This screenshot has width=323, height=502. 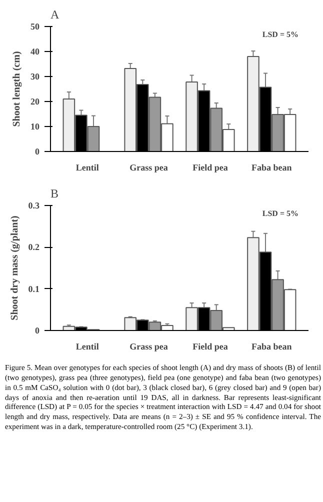 What do you see at coordinates (34, 205) in the screenshot?
I see `y-tick-label: 0.3` at bounding box center [34, 205].